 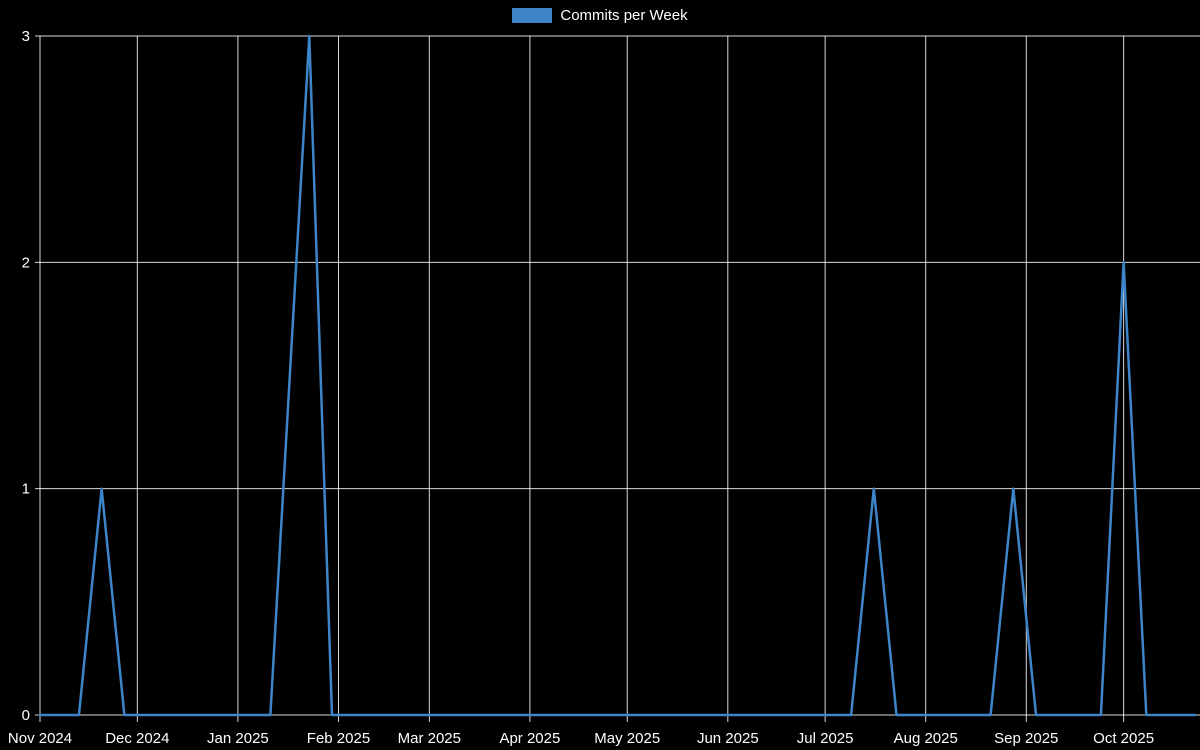 What do you see at coordinates (137, 738) in the screenshot?
I see `x-axis-tick-label: Dec 2024` at bounding box center [137, 738].